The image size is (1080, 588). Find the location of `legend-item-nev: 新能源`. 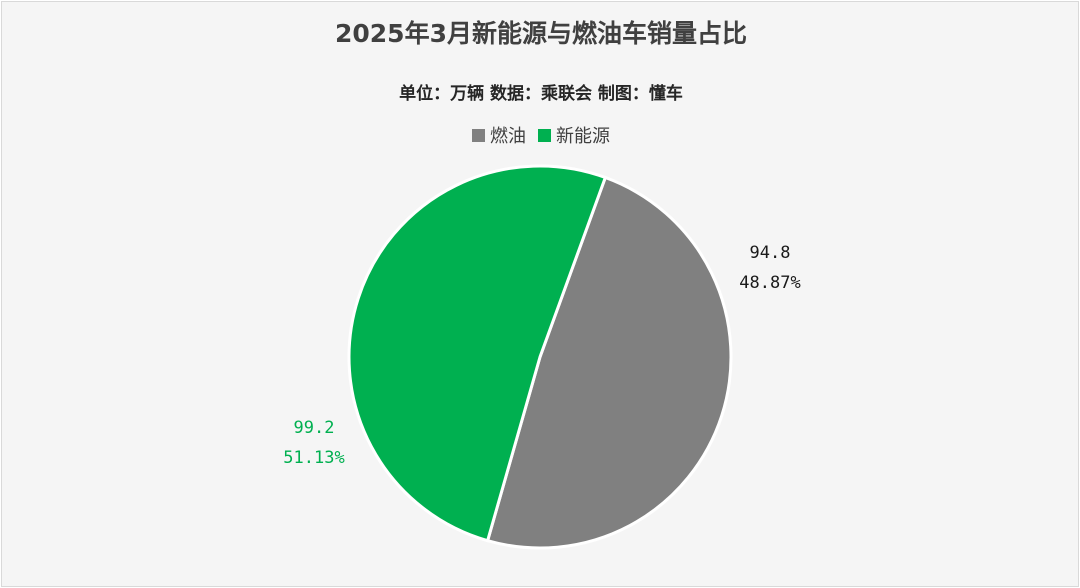

legend-item-nev: 新能源 is located at coordinates (574, 135).